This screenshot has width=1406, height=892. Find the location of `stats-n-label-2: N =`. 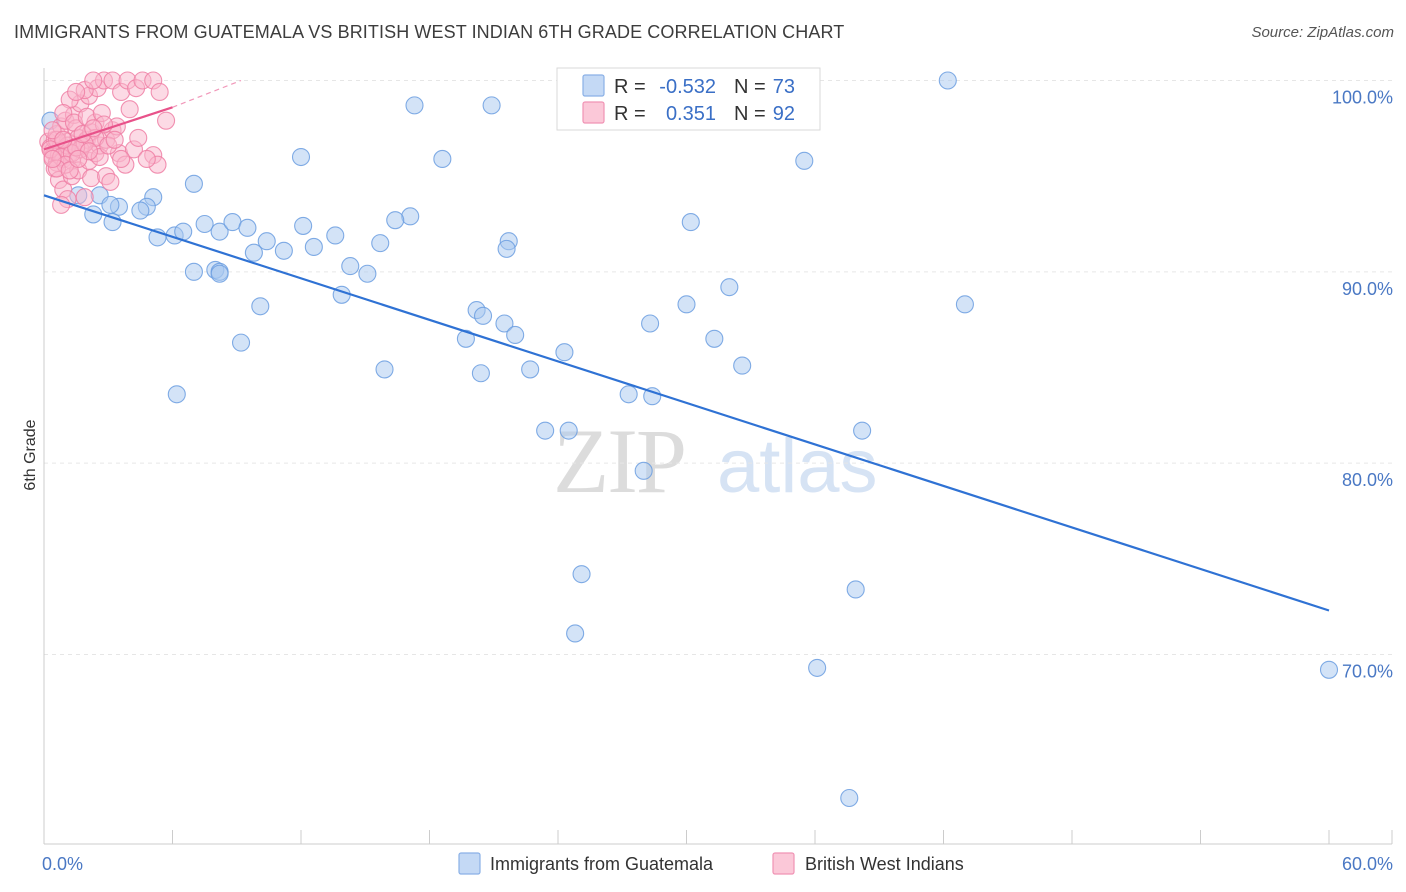

stats-n-label-2: N = is located at coordinates (750, 114).